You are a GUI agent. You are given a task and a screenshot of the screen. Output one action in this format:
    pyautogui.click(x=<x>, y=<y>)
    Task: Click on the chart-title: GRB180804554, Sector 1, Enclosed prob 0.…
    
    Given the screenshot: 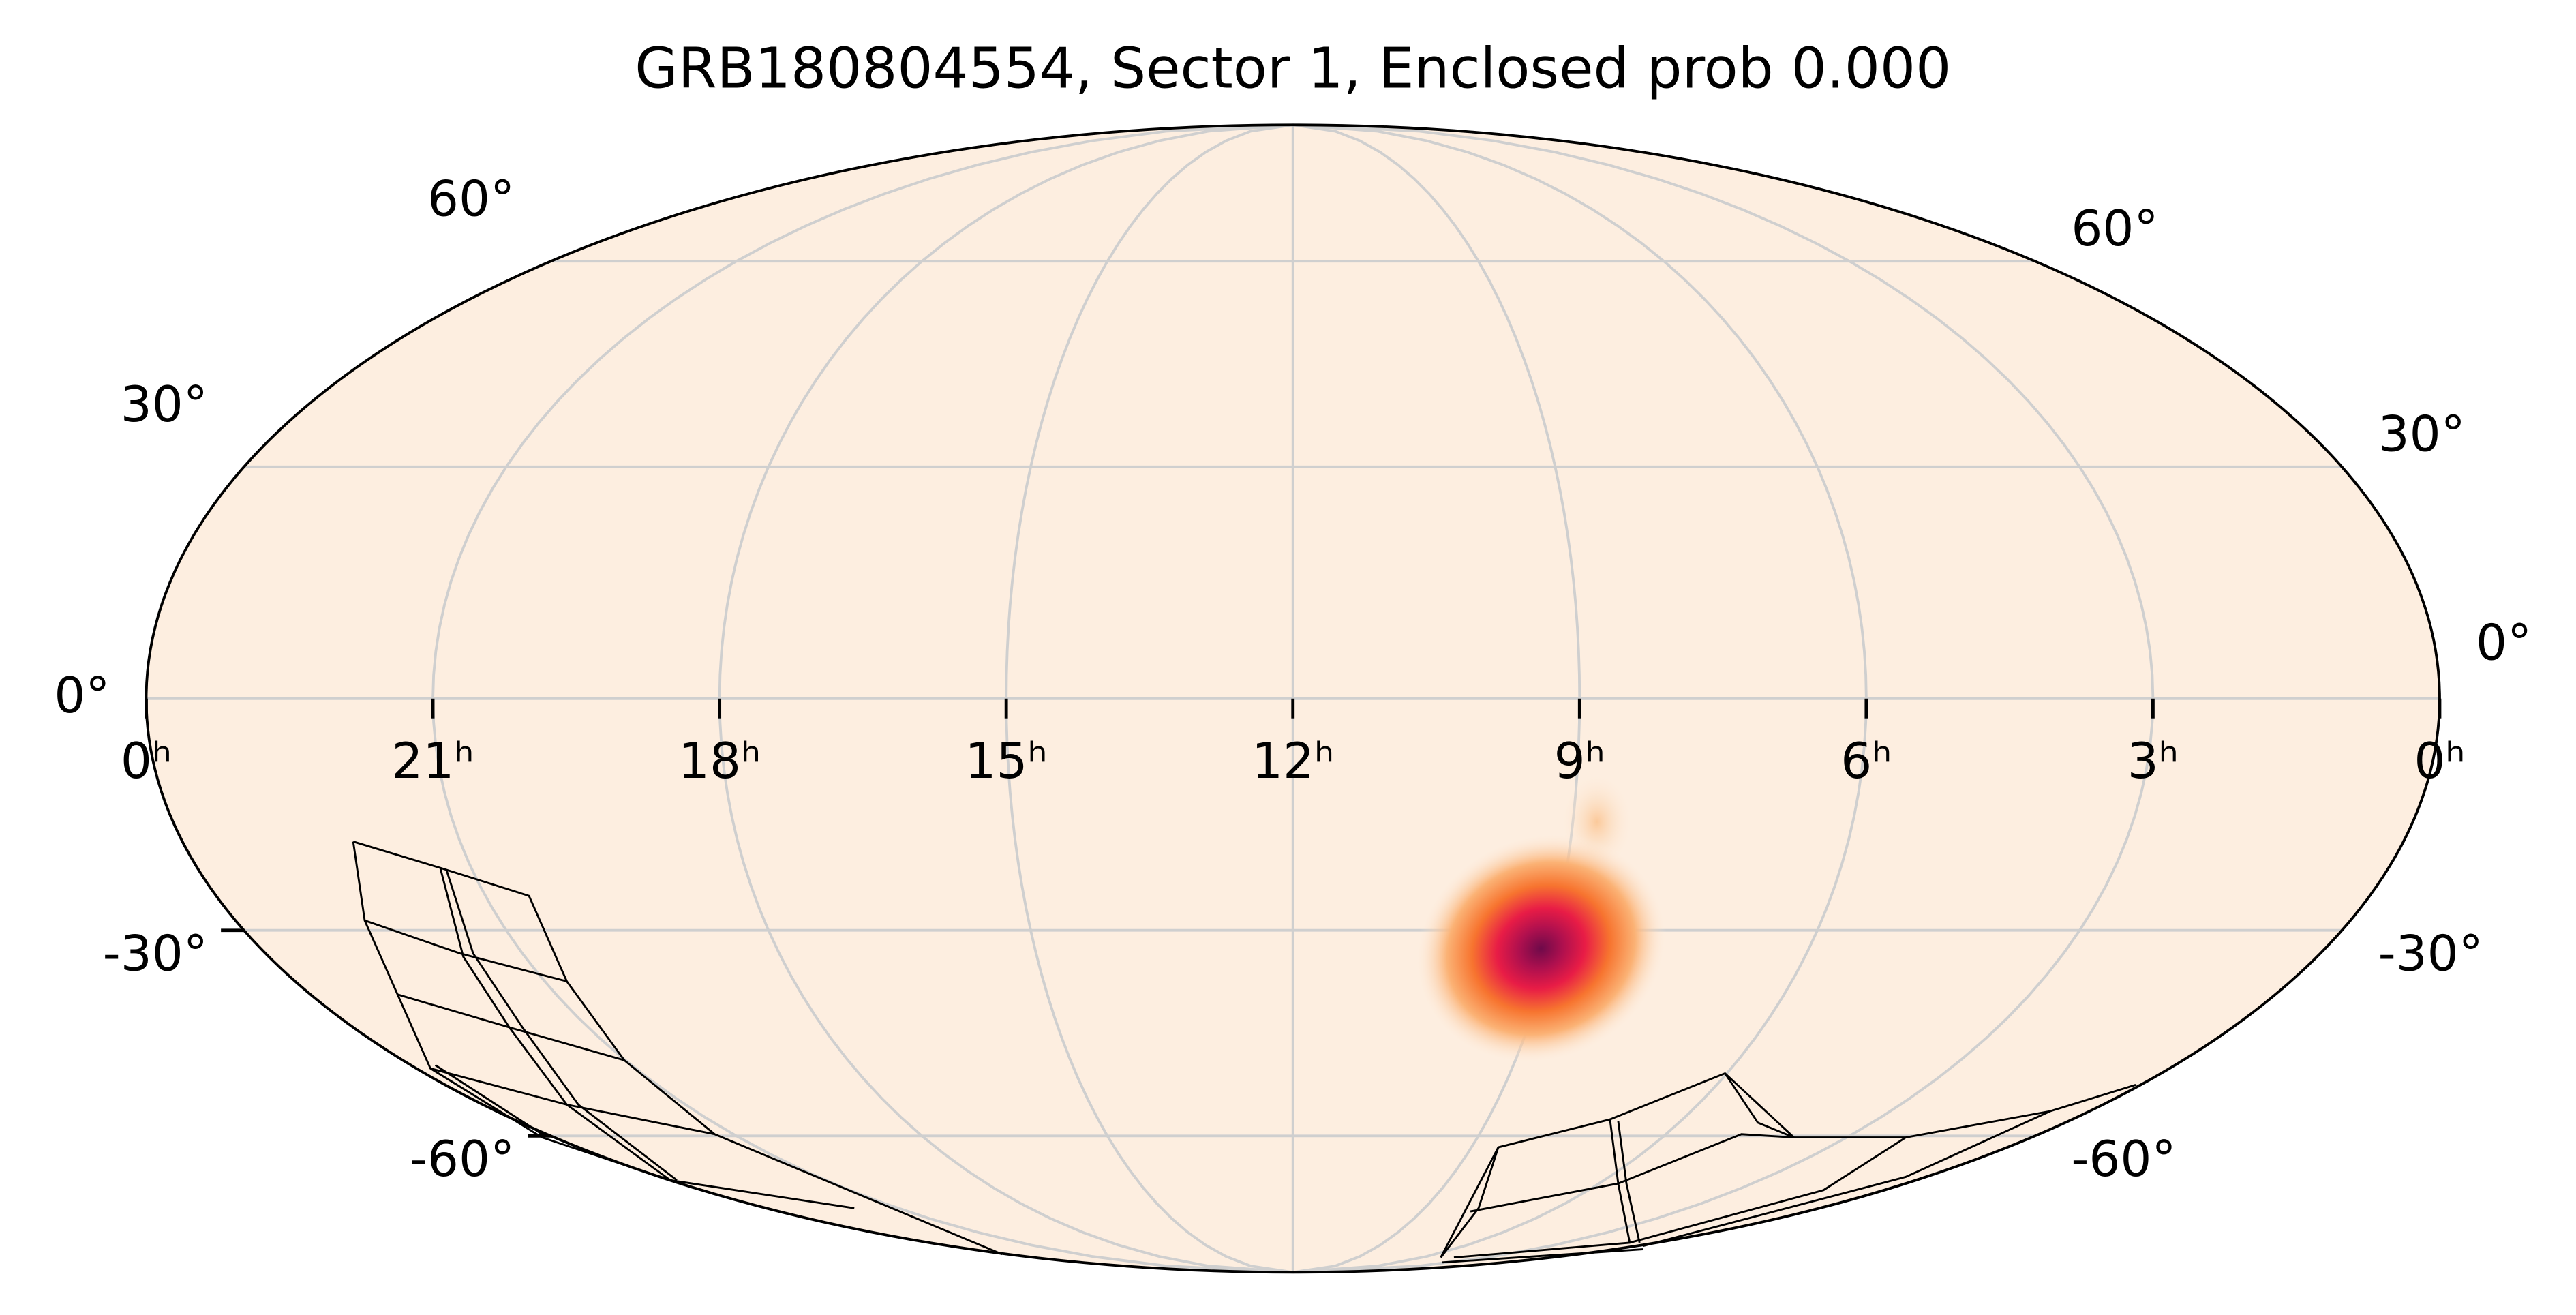 What is the action you would take?
    pyautogui.click(x=1293, y=69)
    